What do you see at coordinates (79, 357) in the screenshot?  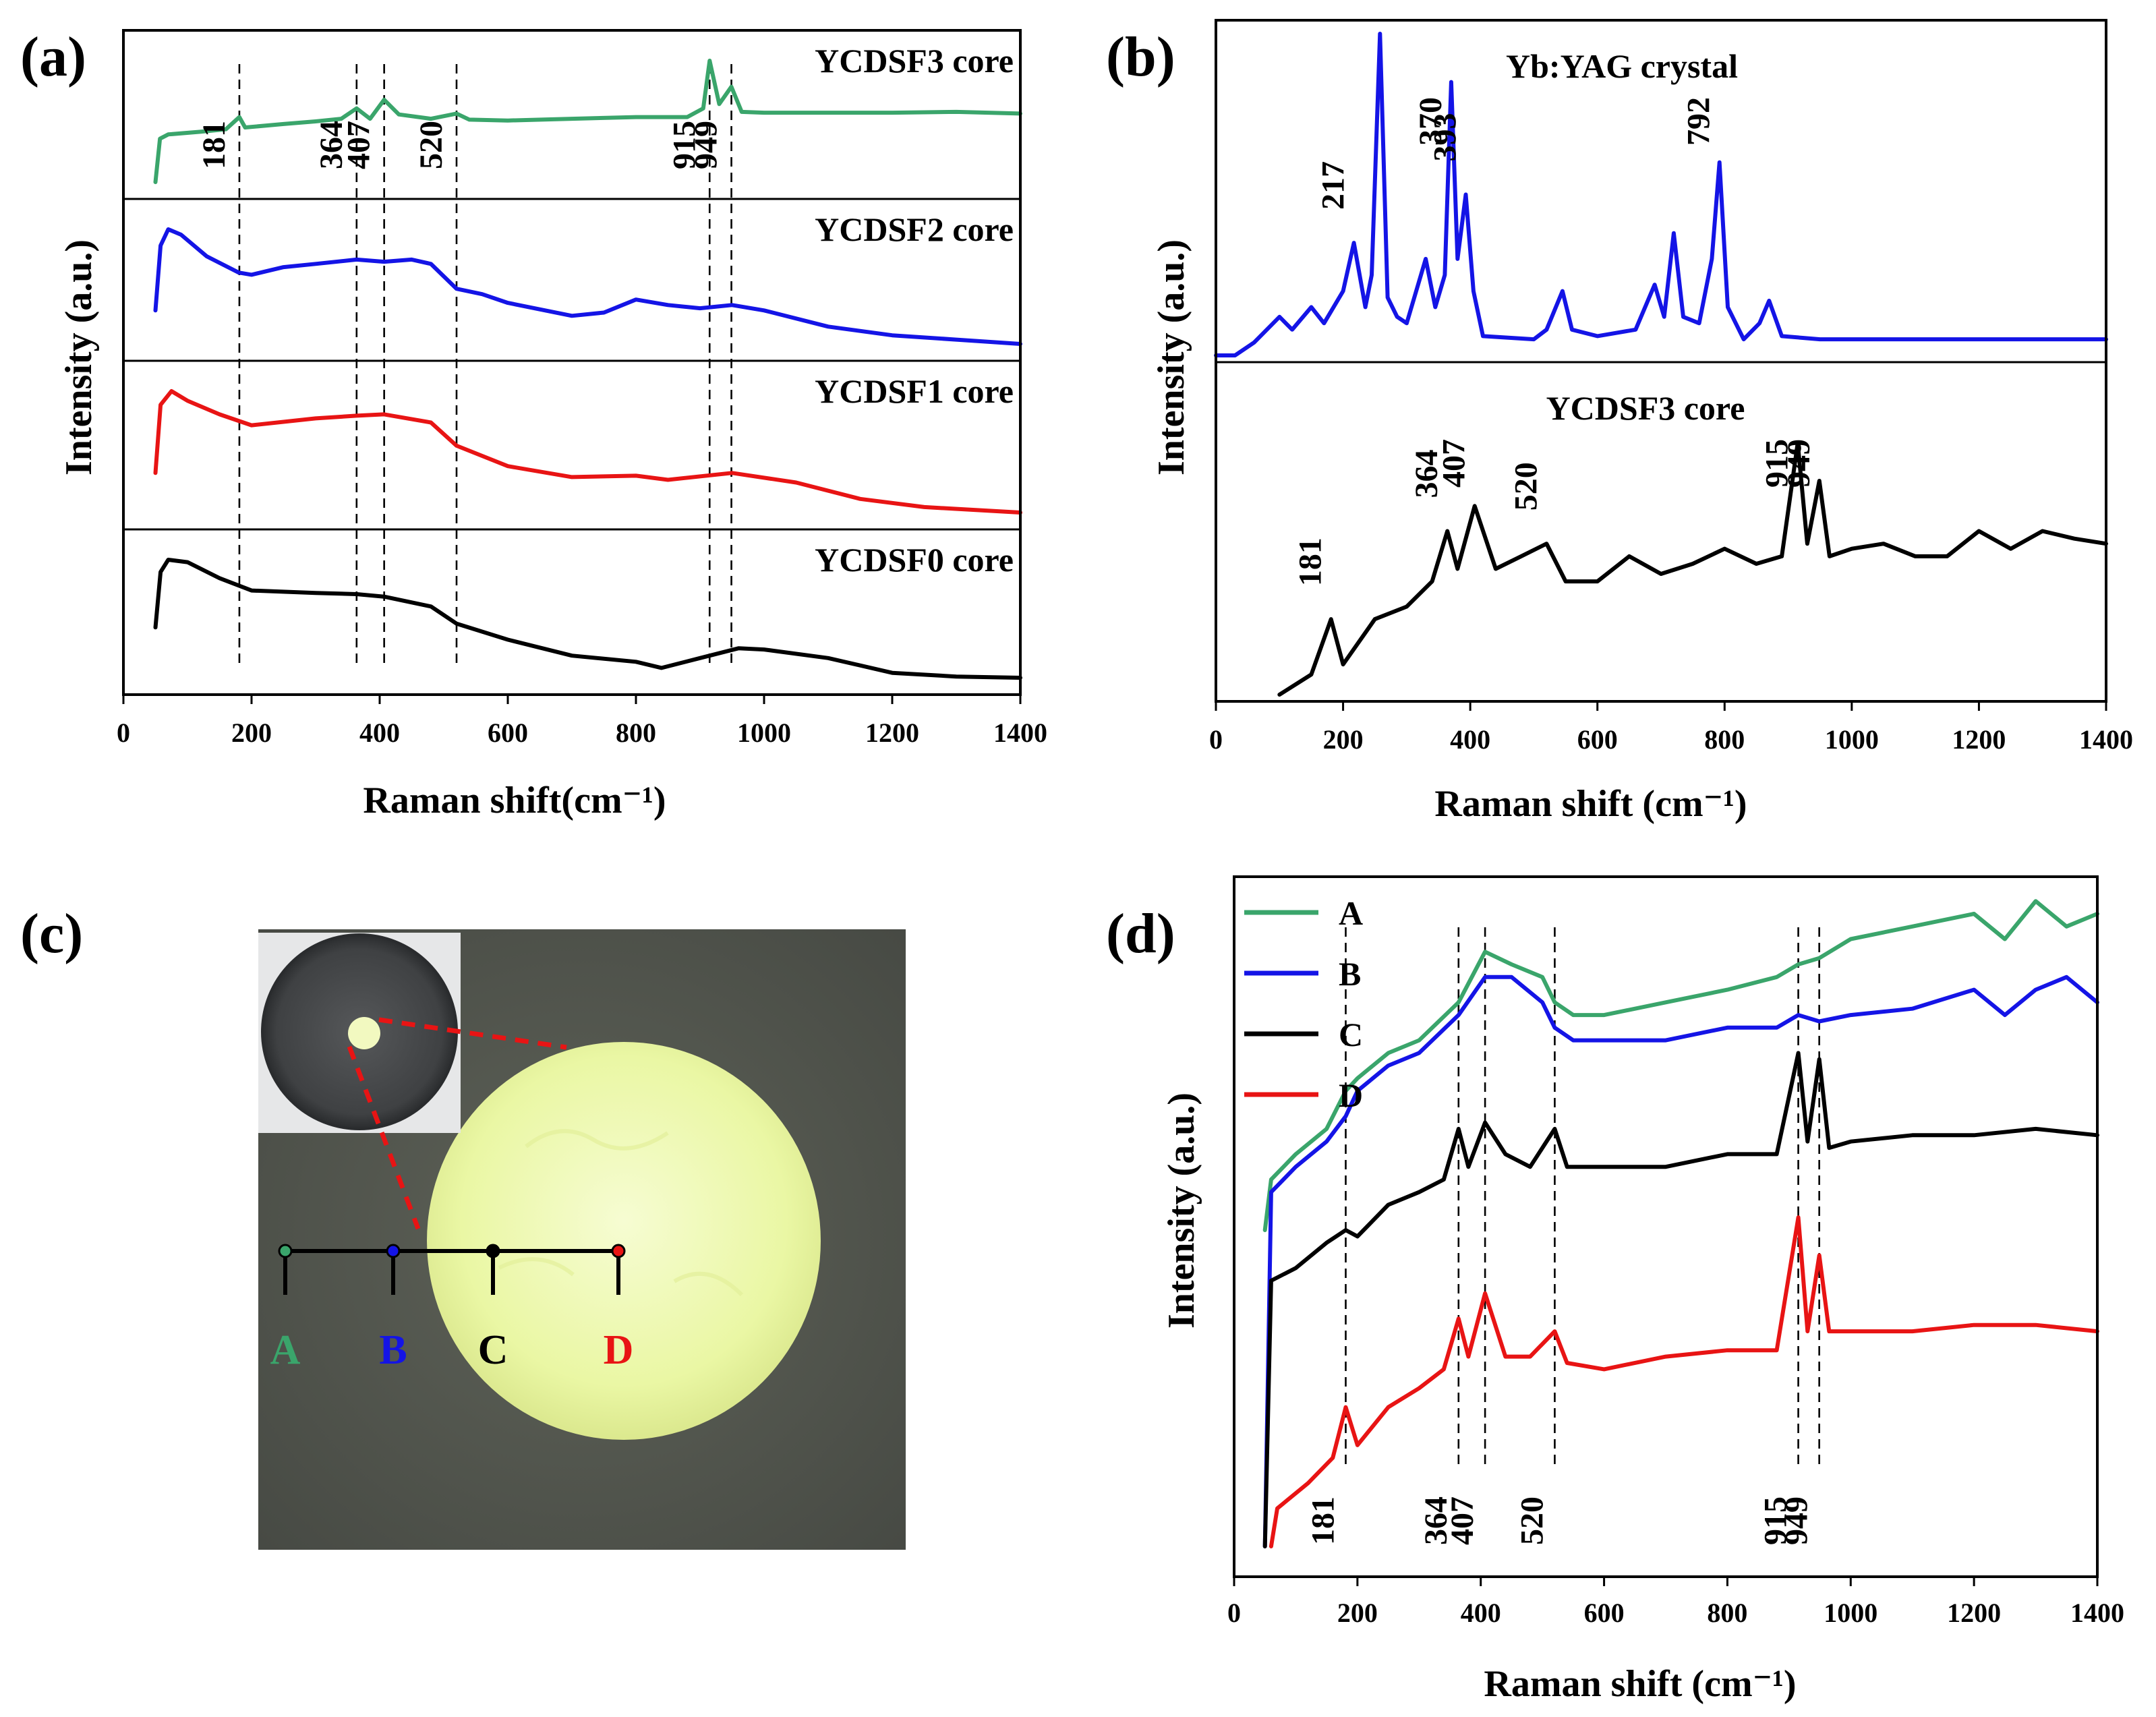 I see `panel-a-ylabel: Intensity (a.u.)` at bounding box center [79, 357].